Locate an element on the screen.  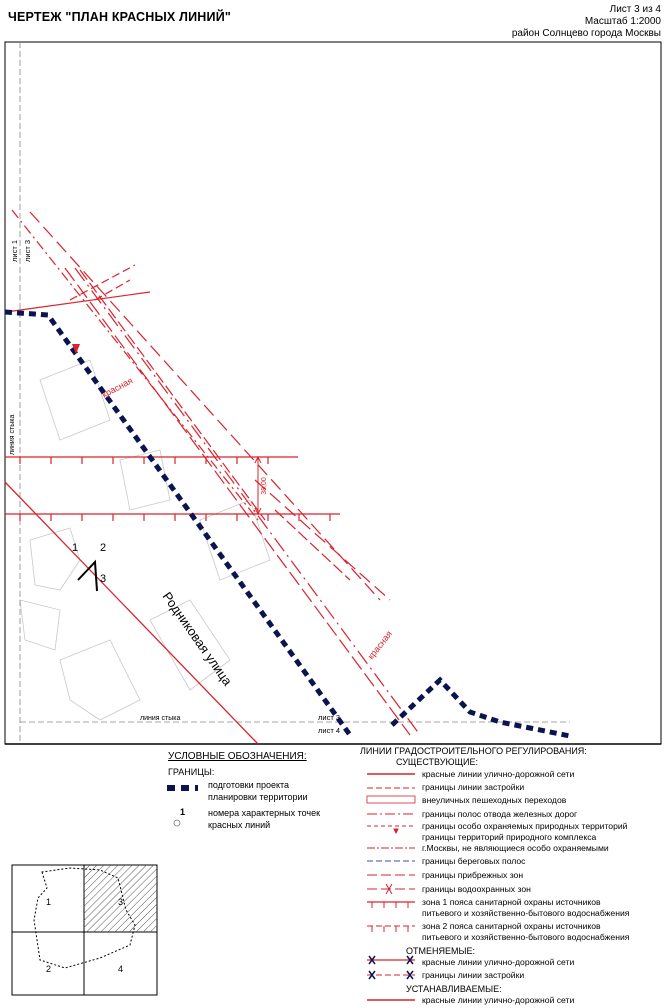
index-cell-2: 2 is located at coordinates (48, 969).